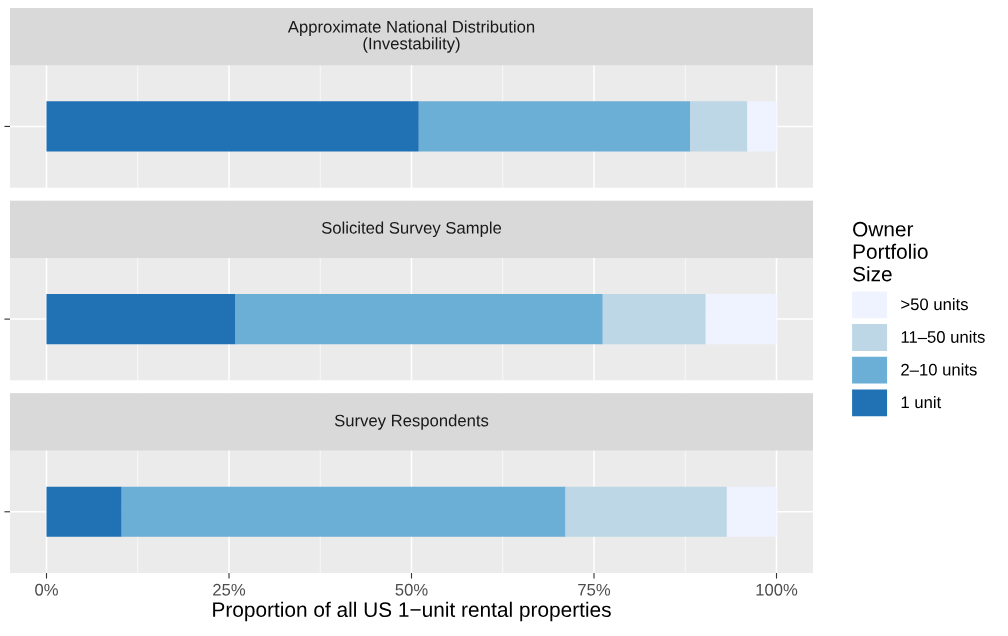 This screenshot has width=1008, height=636. What do you see at coordinates (411, 36) in the screenshot?
I see `y-tick-label: Approximate National Distribution (Investability)` at bounding box center [411, 36].